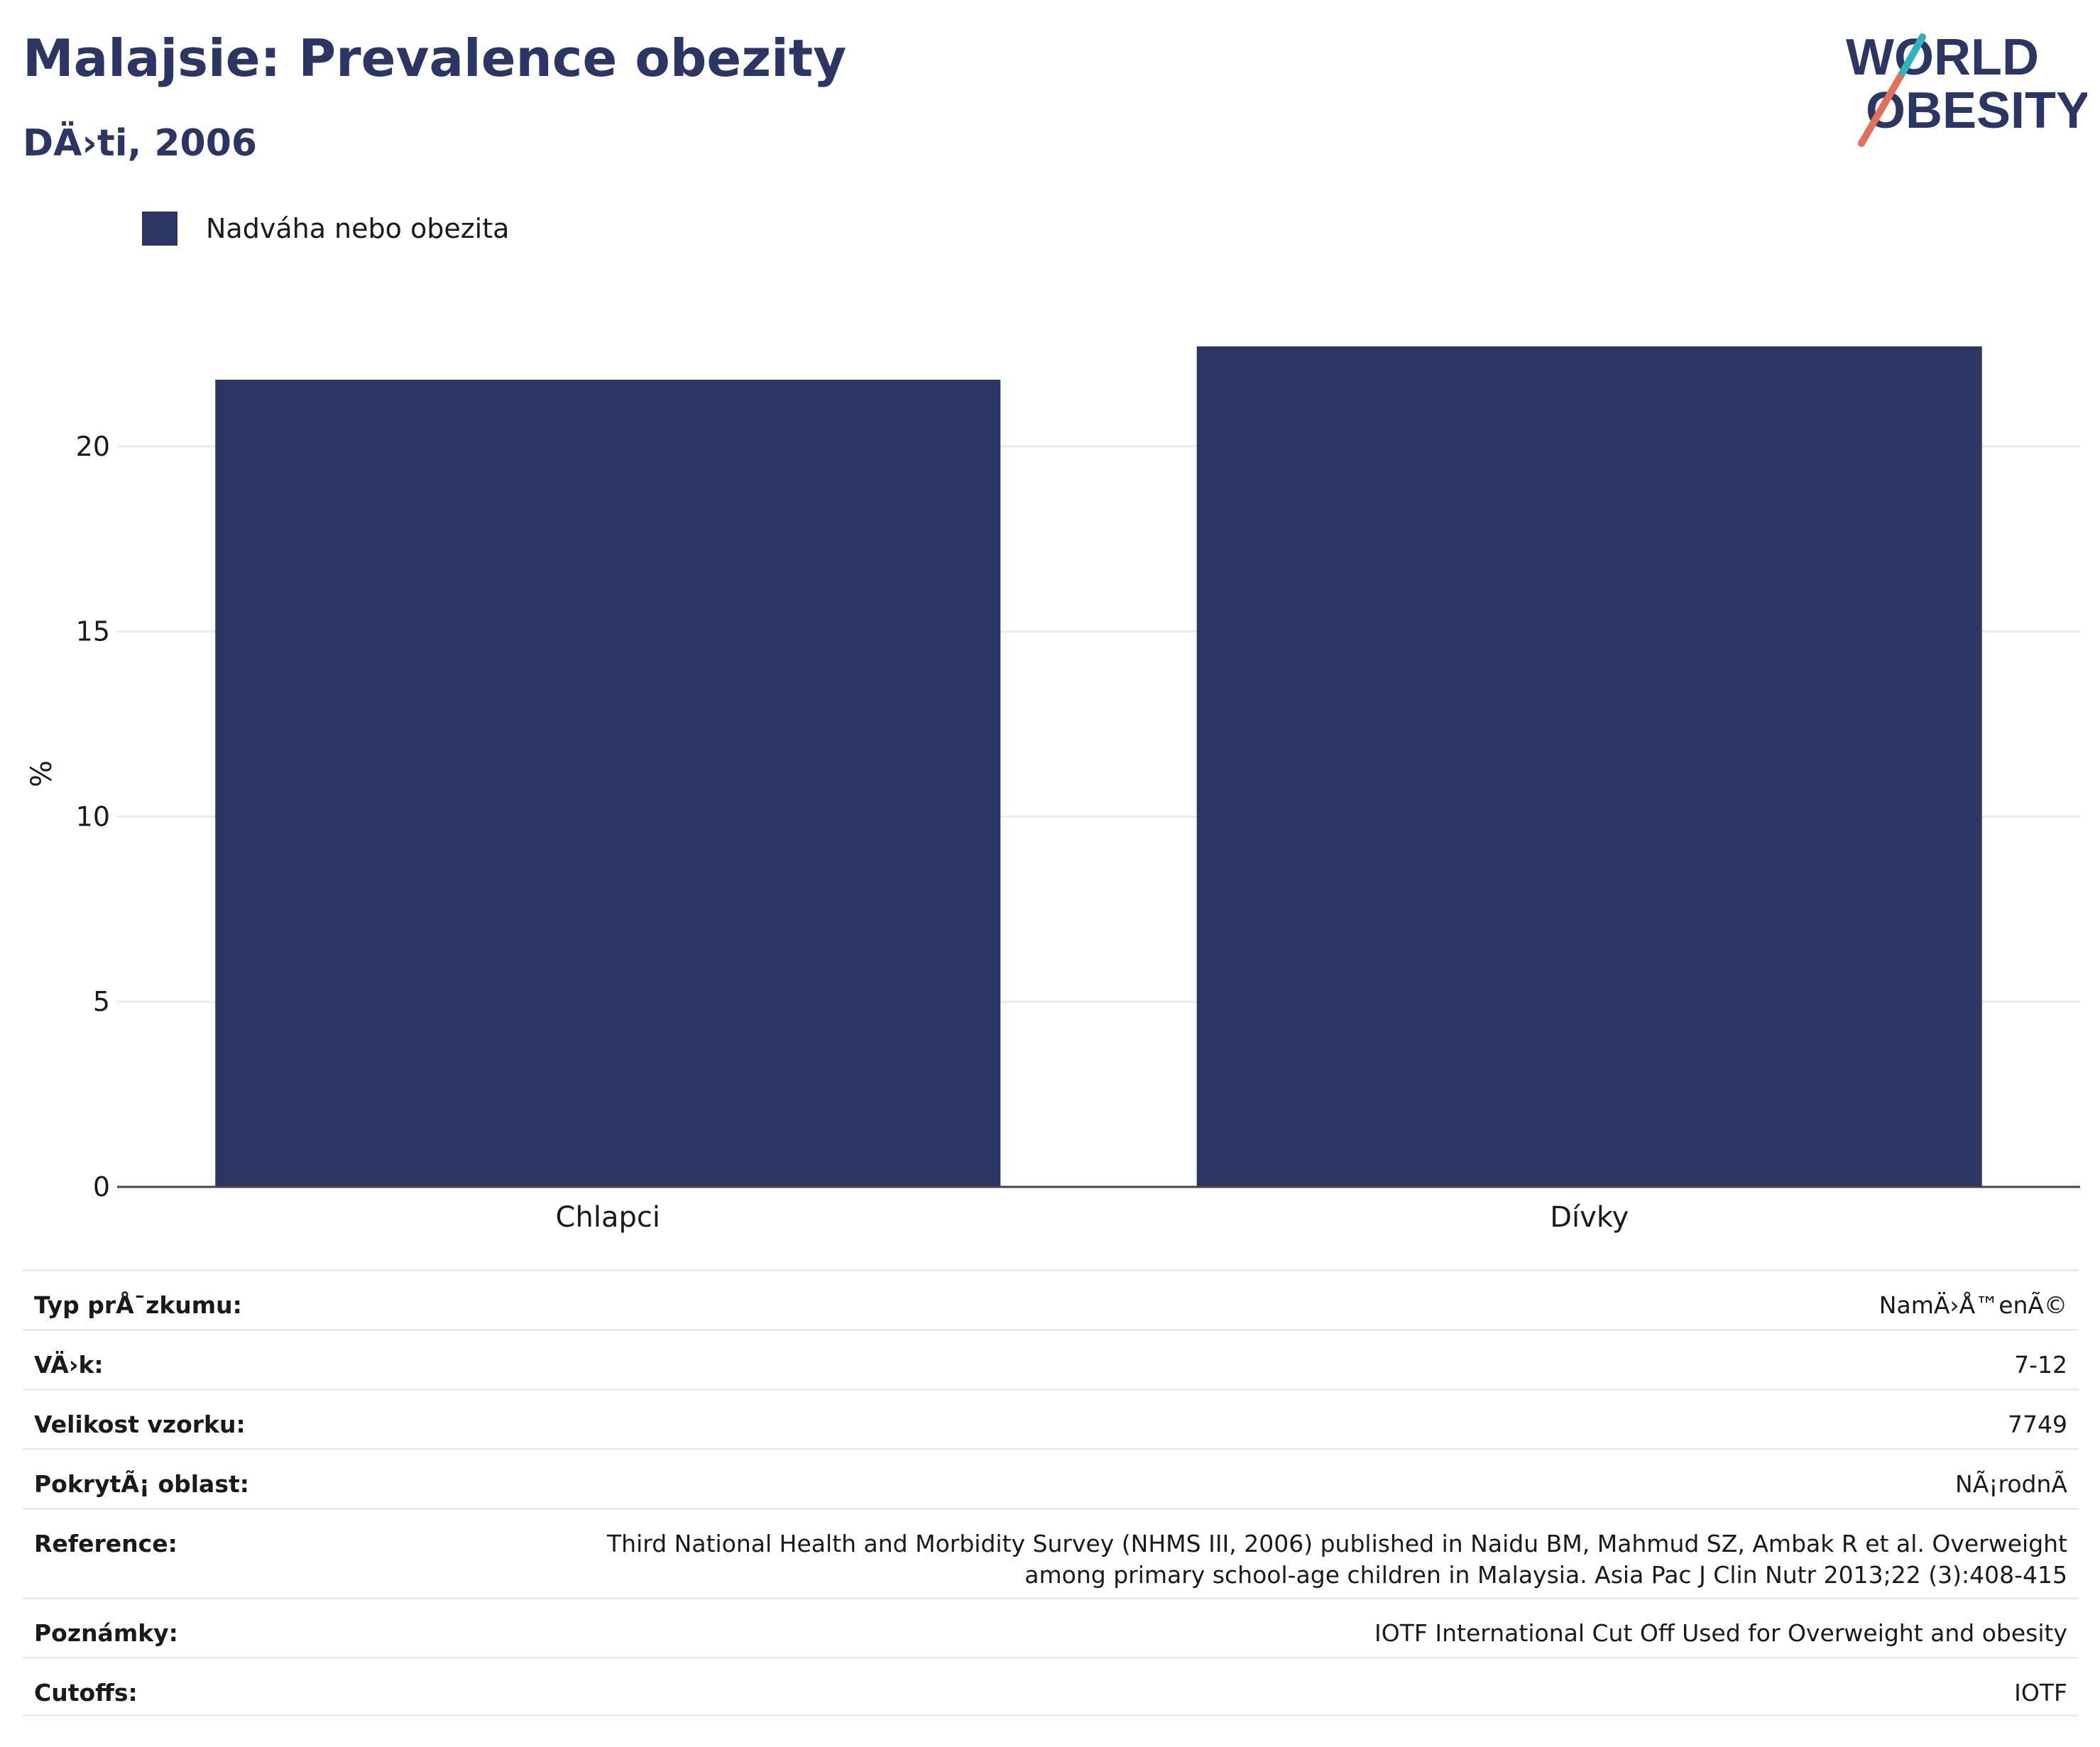 The width and height of the screenshot is (2100, 1747). What do you see at coordinates (1051, 1478) in the screenshot?
I see `meta-row-area-covered: PokrytÃ¡ oblast: NÃ¡rodnÃ` at bounding box center [1051, 1478].